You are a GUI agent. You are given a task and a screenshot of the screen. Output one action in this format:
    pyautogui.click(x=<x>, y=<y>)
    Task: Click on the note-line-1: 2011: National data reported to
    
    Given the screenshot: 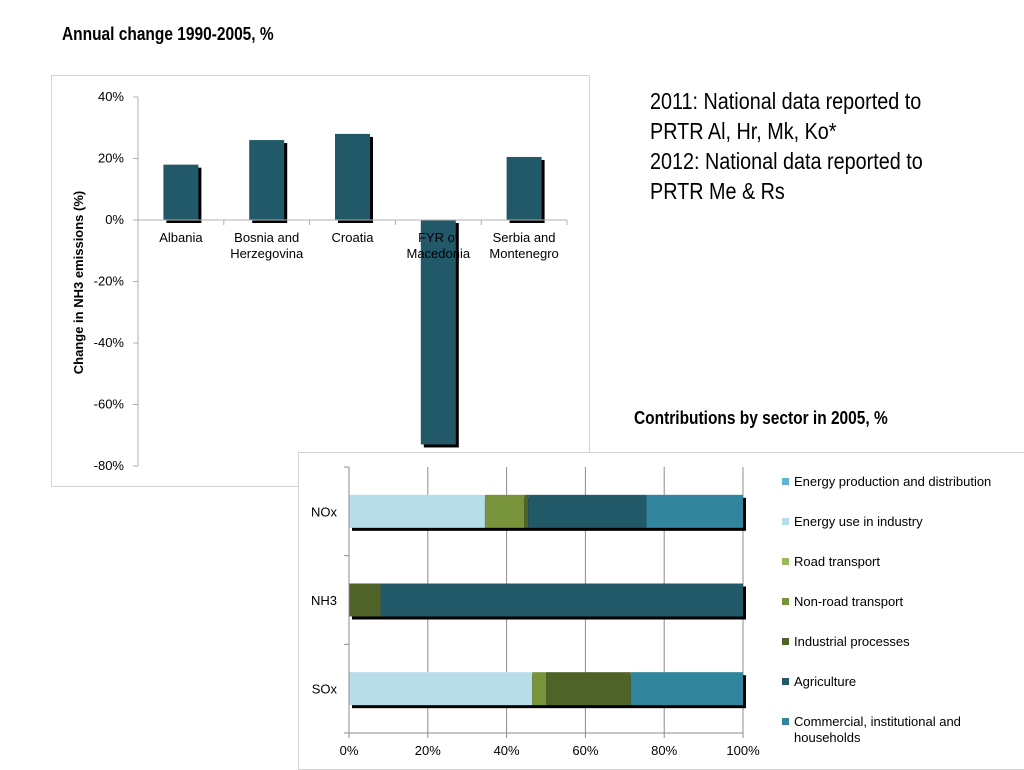 What is the action you would take?
    pyautogui.click(x=786, y=101)
    